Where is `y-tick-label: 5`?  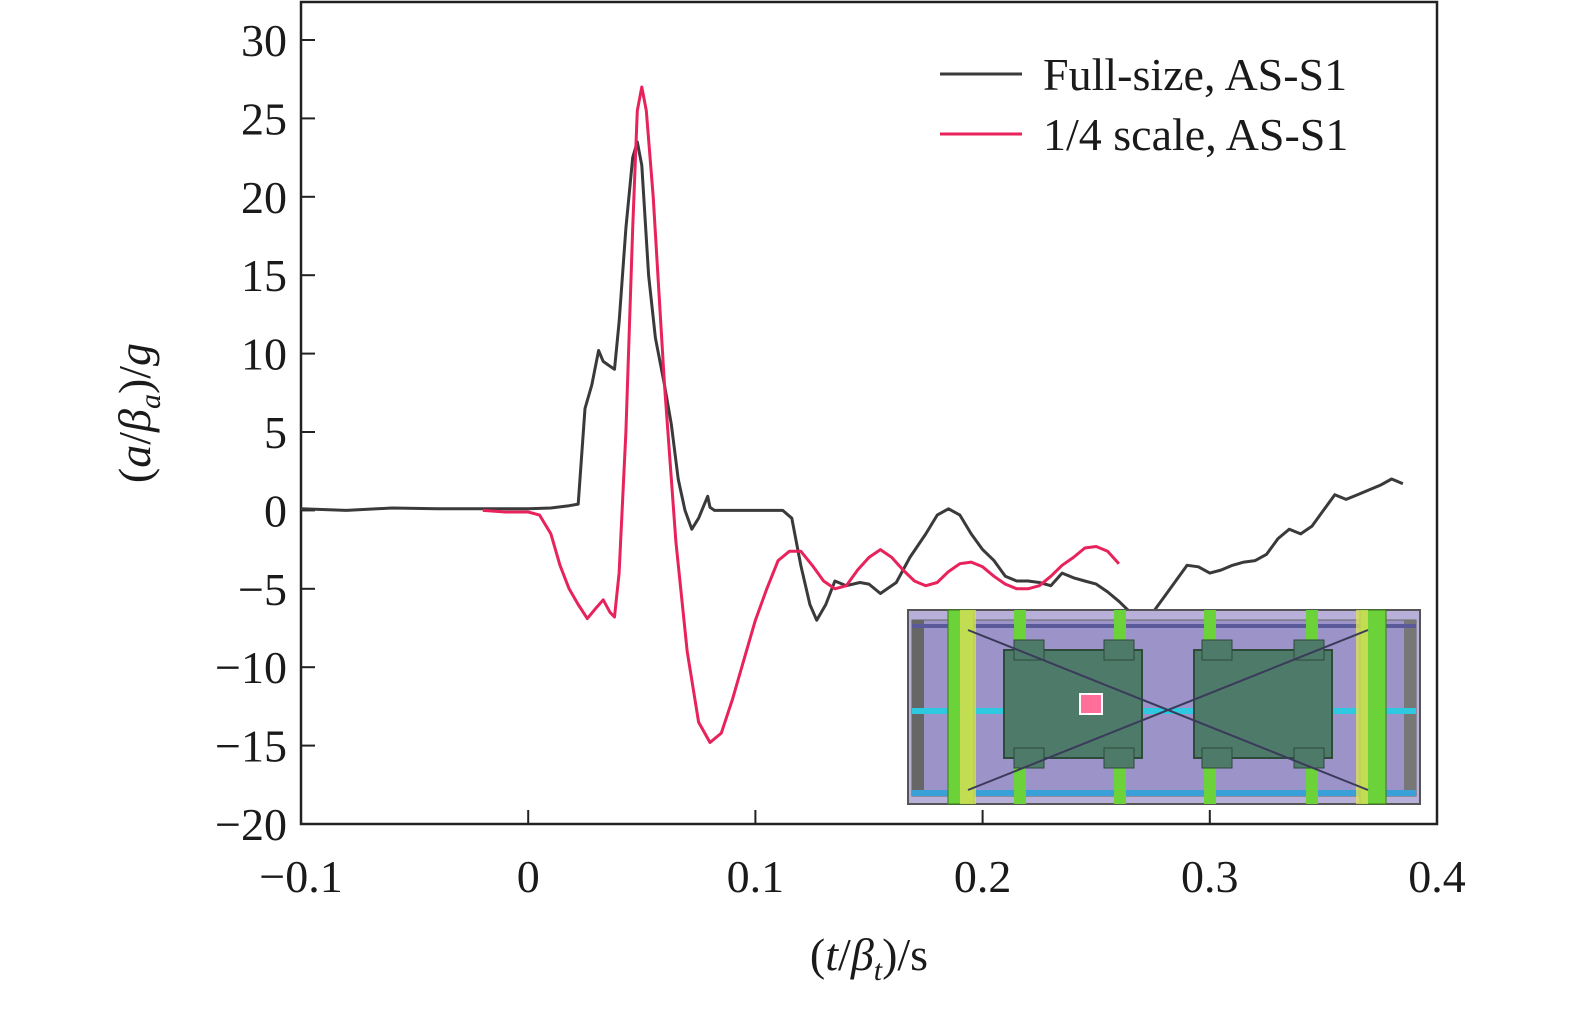 y-tick-label: 5 is located at coordinates (275, 432).